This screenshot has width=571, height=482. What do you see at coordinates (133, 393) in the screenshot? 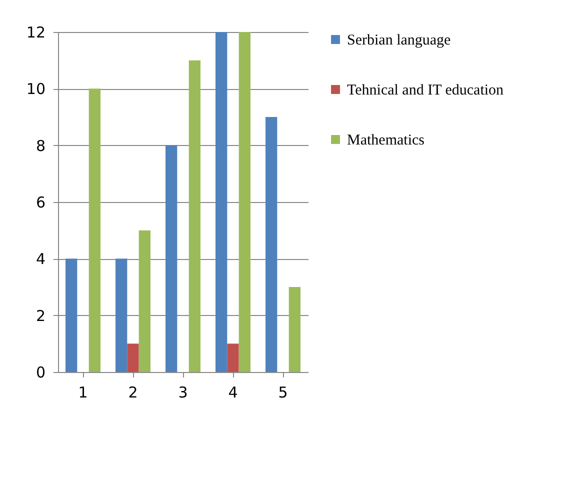
I see `x-tick-label: 2` at bounding box center [133, 393].